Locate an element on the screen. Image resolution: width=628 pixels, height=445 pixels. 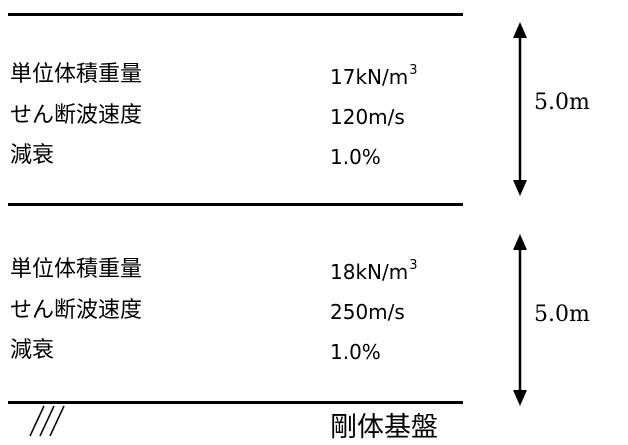
layer2-thickness-arrow is located at coordinates (520, 320).